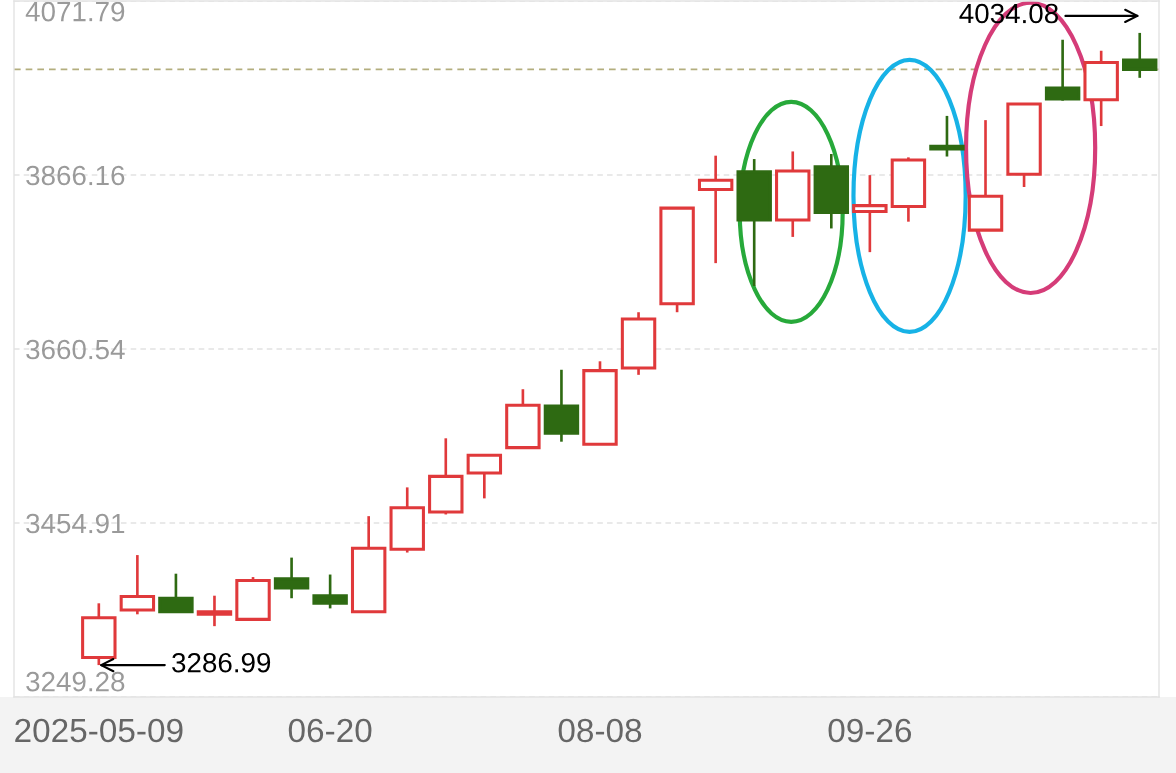 This screenshot has width=1176, height=773. What do you see at coordinates (75, 349) in the screenshot?
I see `y-tick-label: 3660.54` at bounding box center [75, 349].